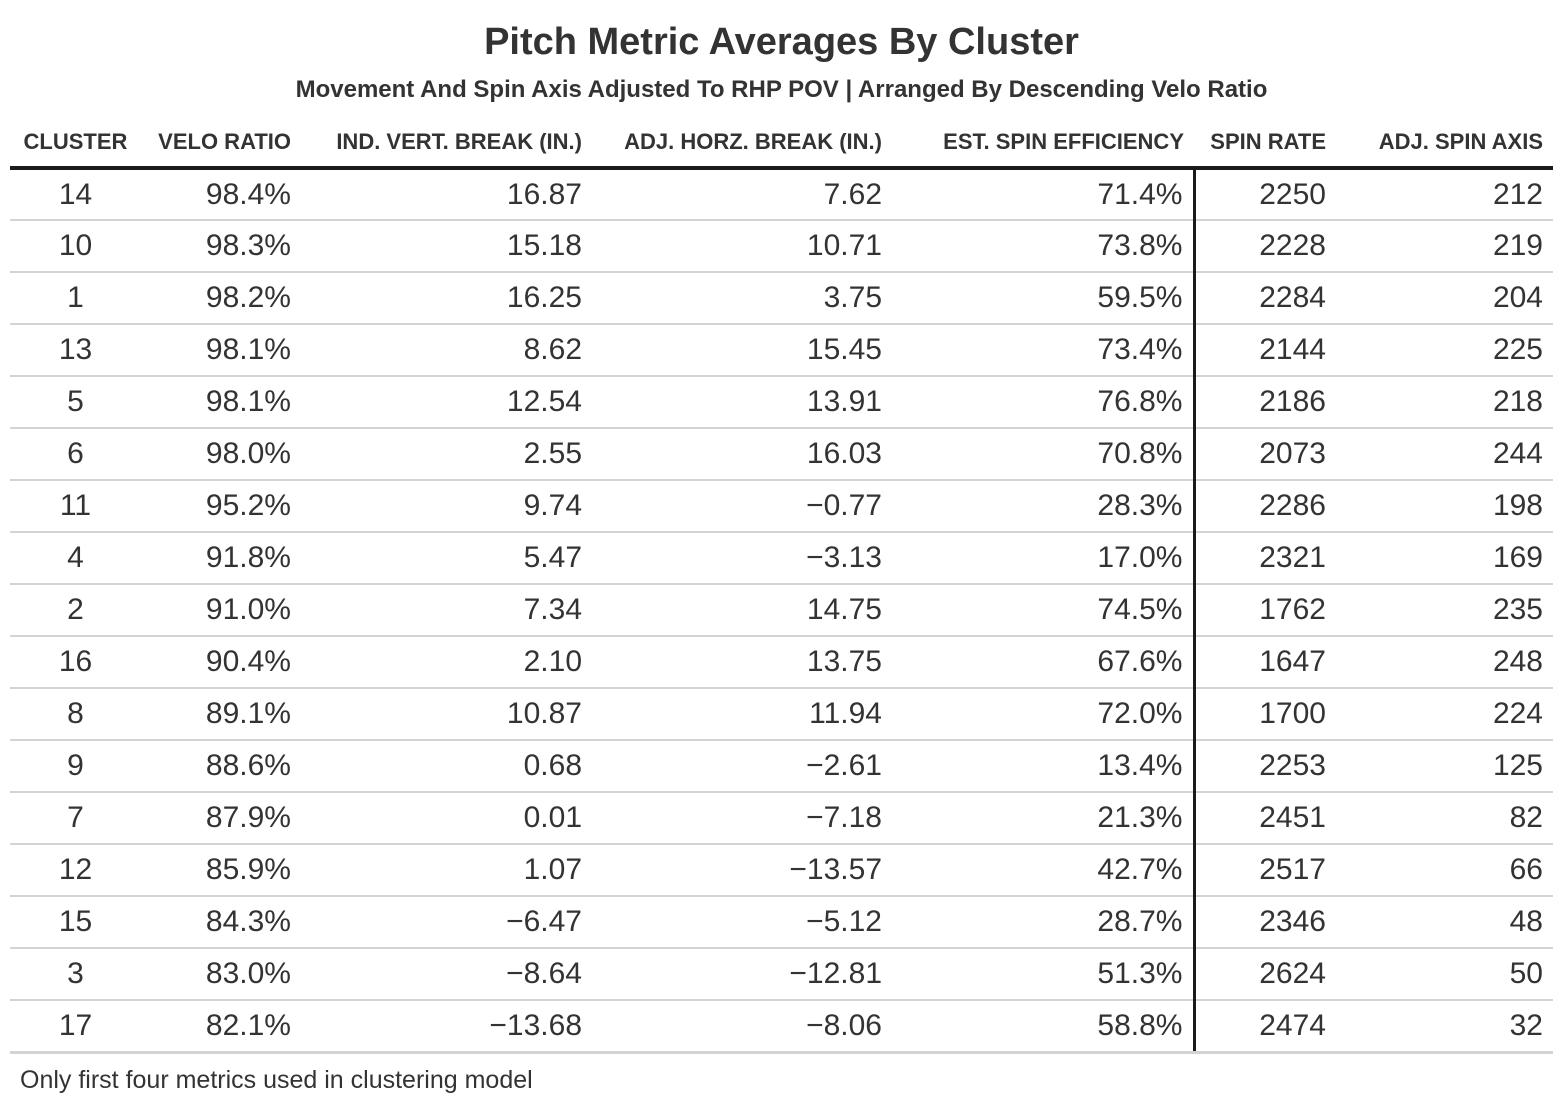 Image resolution: width=1563 pixels, height=1110 pixels. Describe the element at coordinates (75, 818) in the screenshot. I see `cell-cluster: 7` at that location.